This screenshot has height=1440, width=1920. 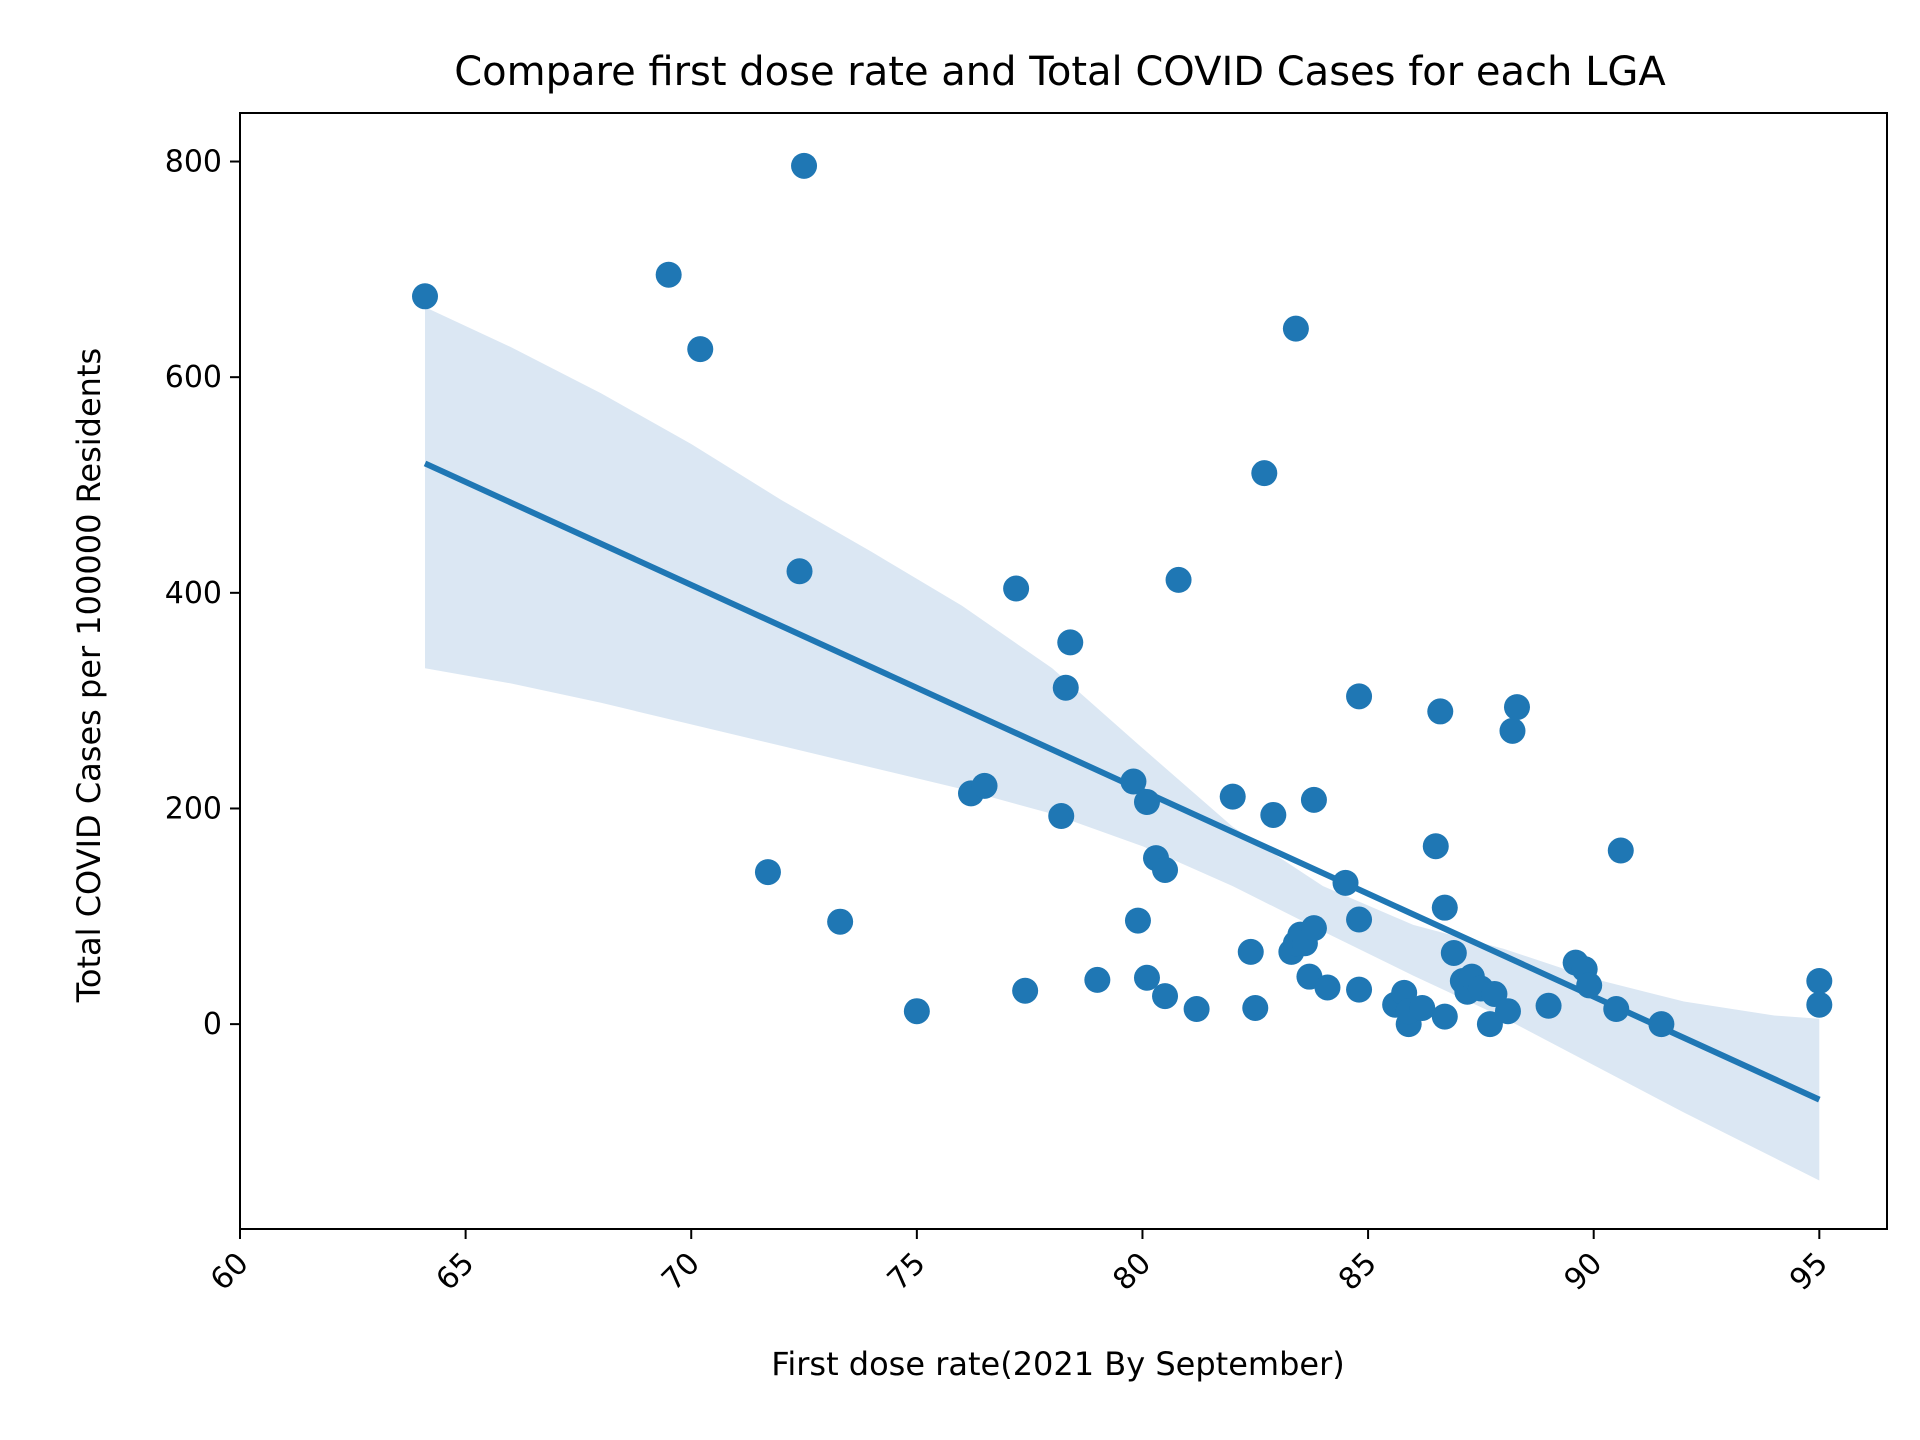 What do you see at coordinates (1057, 1364) in the screenshot?
I see `x-axis-title: First dose rate(2021 By September)` at bounding box center [1057, 1364].